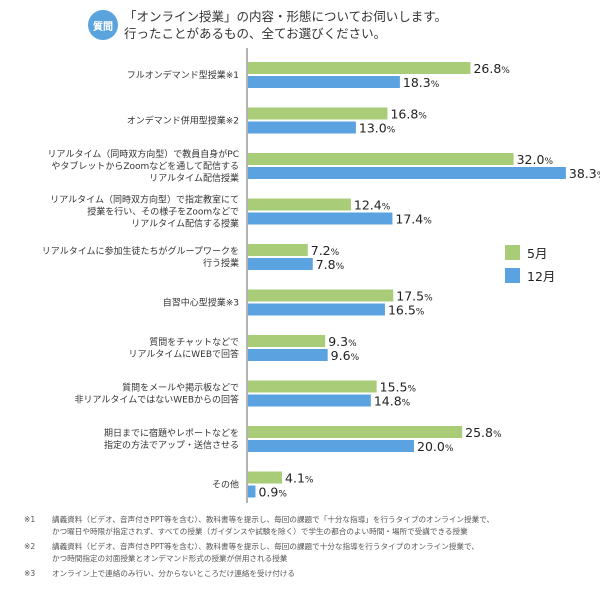 The width and height of the screenshot is (600, 600). What do you see at coordinates (479, 432) in the screenshot?
I see `data-label-value: 25.8` at bounding box center [479, 432].